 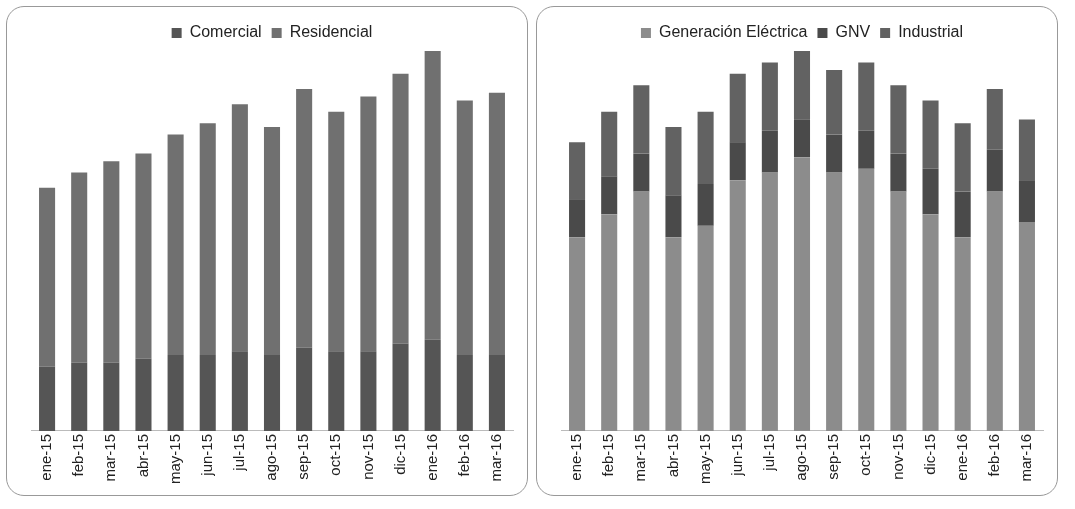 I want to click on legend-label: GNV, so click(x=853, y=32).